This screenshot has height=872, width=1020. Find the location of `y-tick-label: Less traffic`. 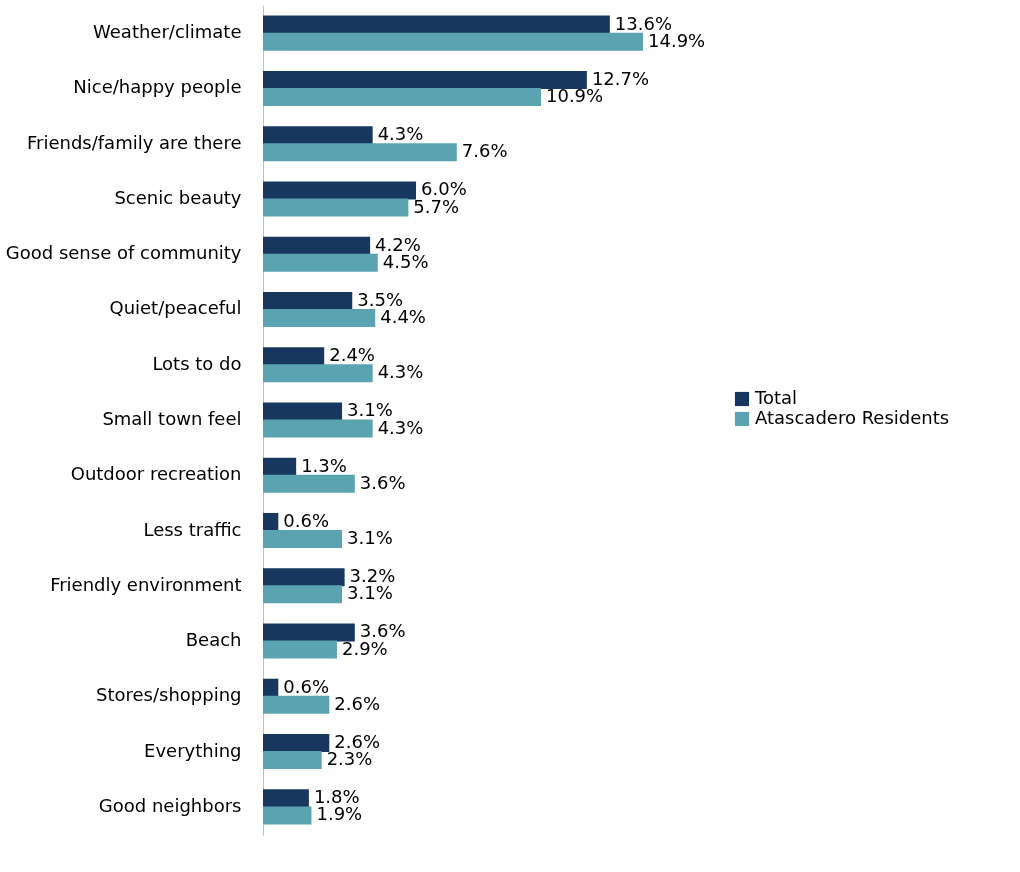

y-tick-label: Less traffic is located at coordinates (192, 529).